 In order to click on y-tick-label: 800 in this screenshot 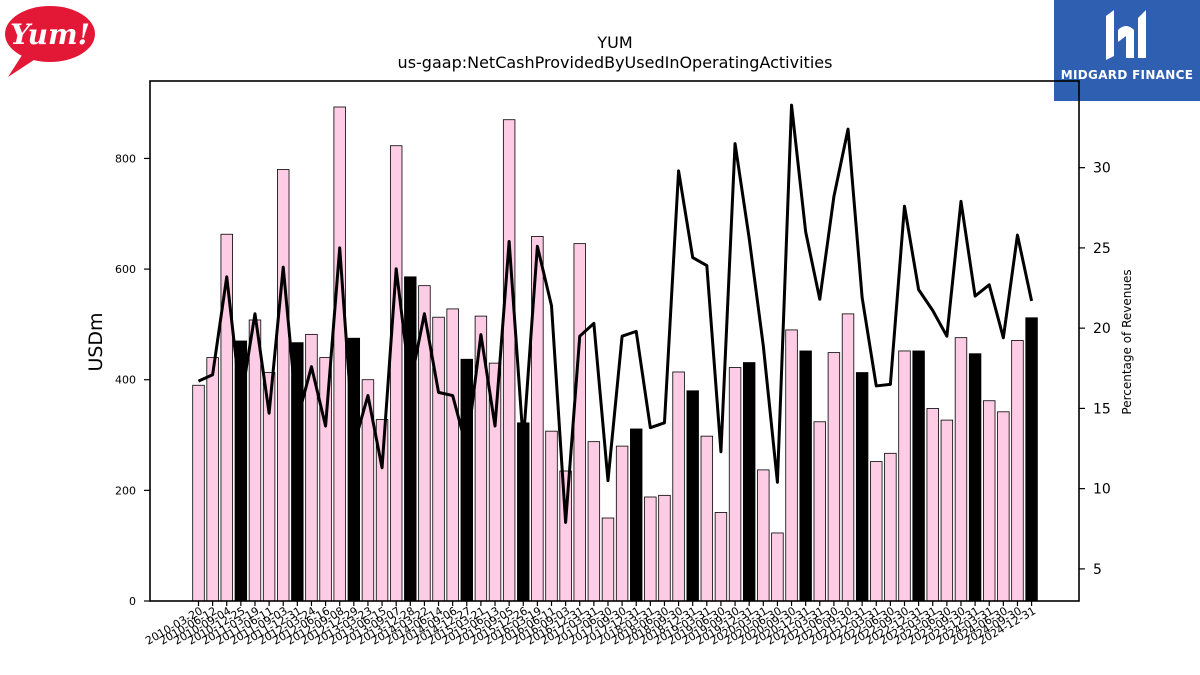, I will do `click(125, 158)`.